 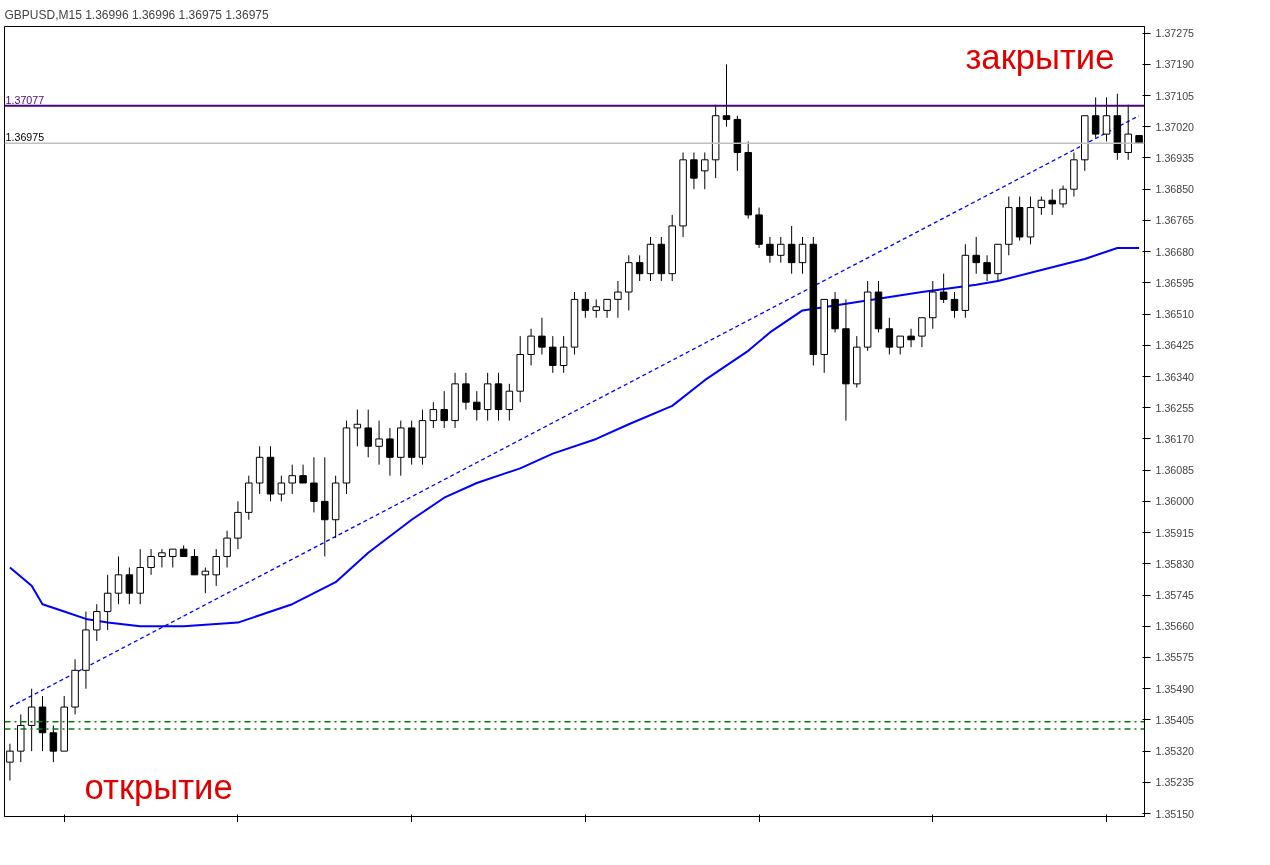 I want to click on y-tick-label: 1.35830, so click(x=1175, y=563).